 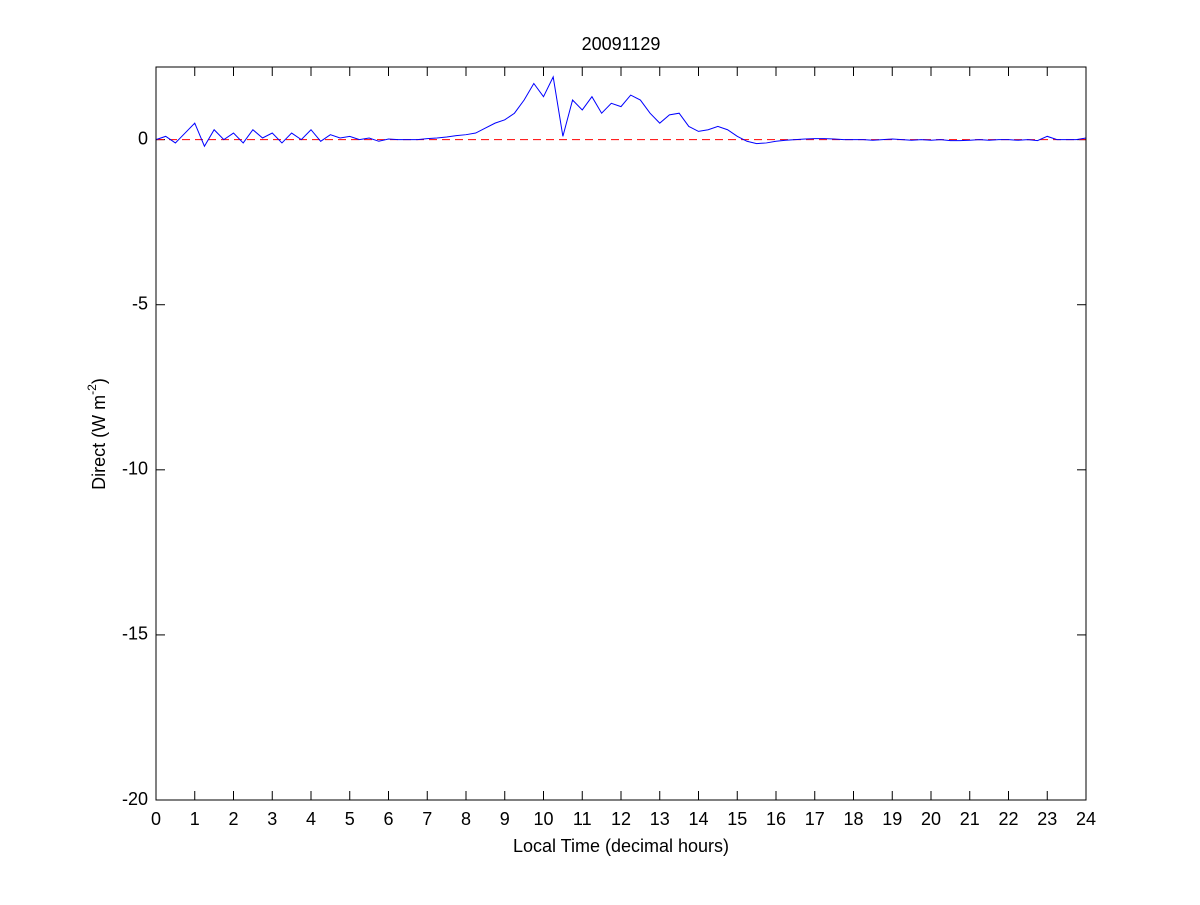 I want to click on y-tick-label: -5, so click(x=140, y=303).